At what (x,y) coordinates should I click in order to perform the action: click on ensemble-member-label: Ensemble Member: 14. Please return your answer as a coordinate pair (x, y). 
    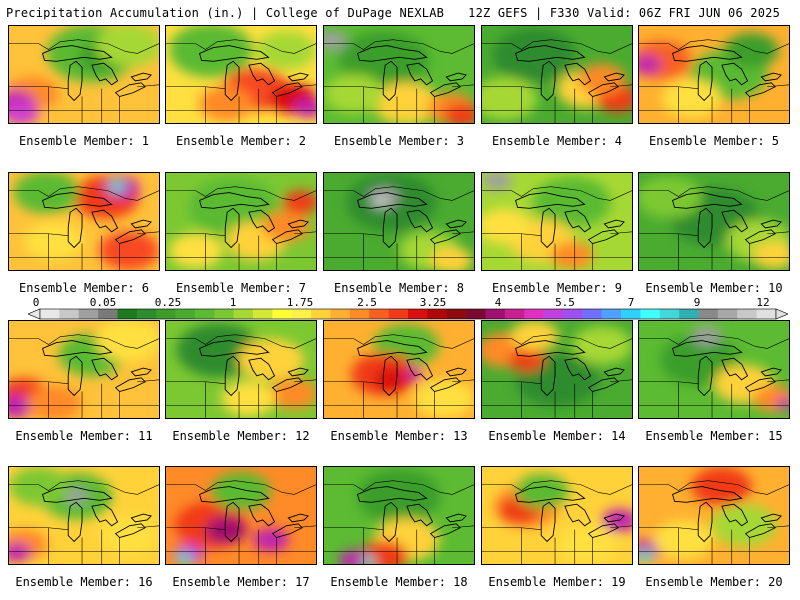
    Looking at the image, I should click on (557, 436).